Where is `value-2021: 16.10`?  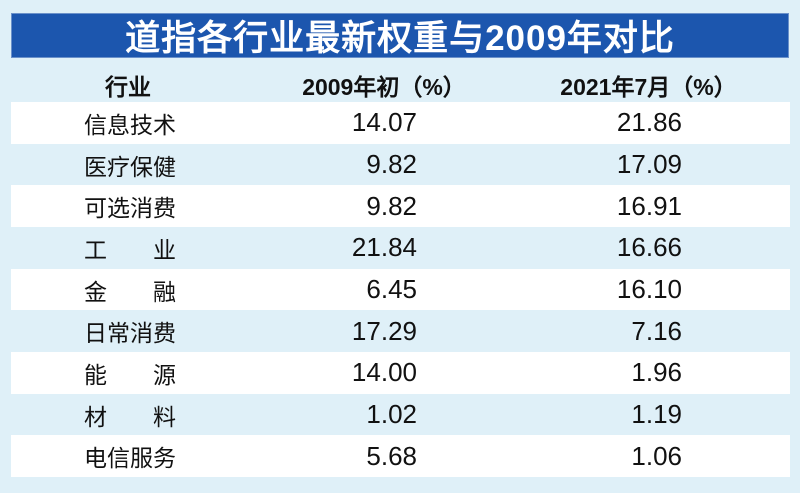 value-2021: 16.10 is located at coordinates (649, 289).